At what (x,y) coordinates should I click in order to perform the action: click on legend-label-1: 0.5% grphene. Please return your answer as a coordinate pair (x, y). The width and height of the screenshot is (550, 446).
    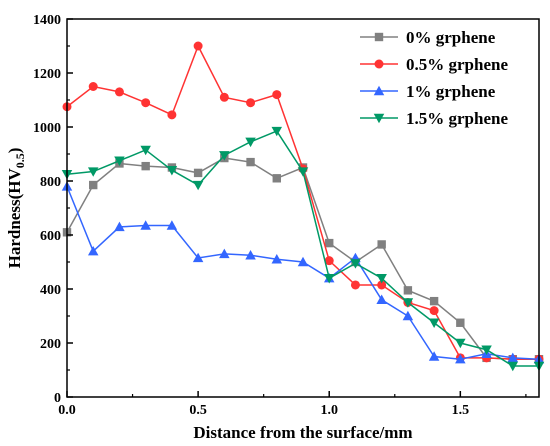
    Looking at the image, I should click on (457, 64).